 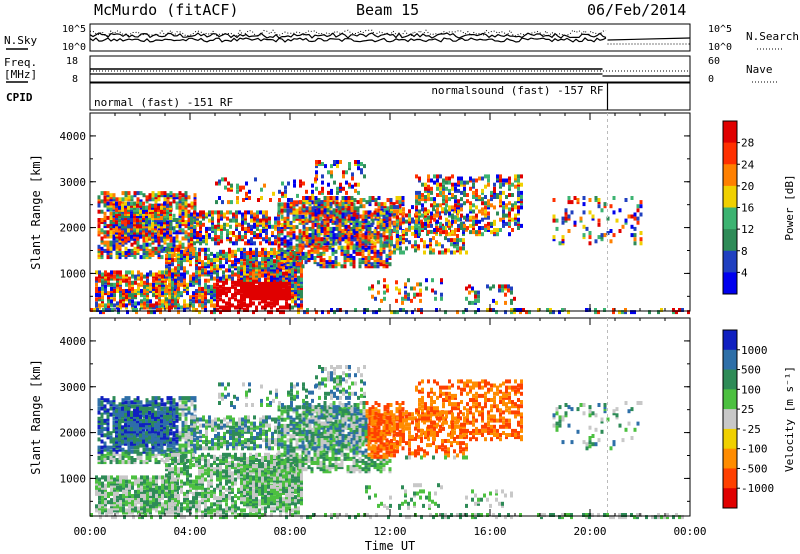 I want to click on nave-tick-low: 0, so click(x=711, y=79).